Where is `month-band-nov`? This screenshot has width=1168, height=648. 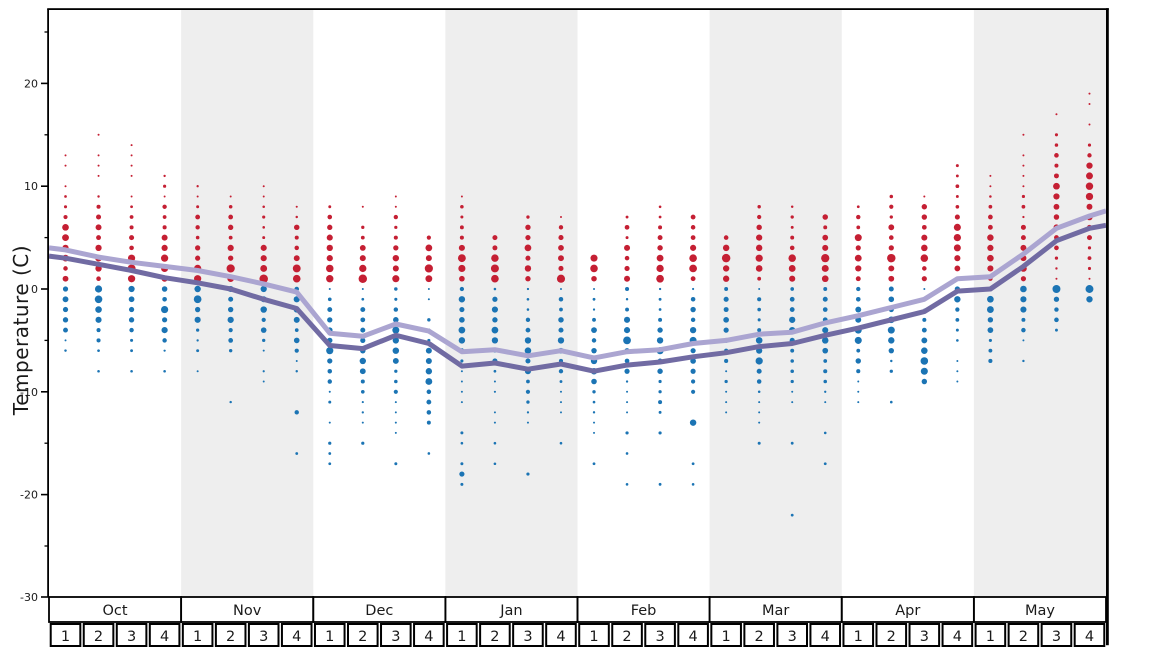 month-band-nov is located at coordinates (247, 303).